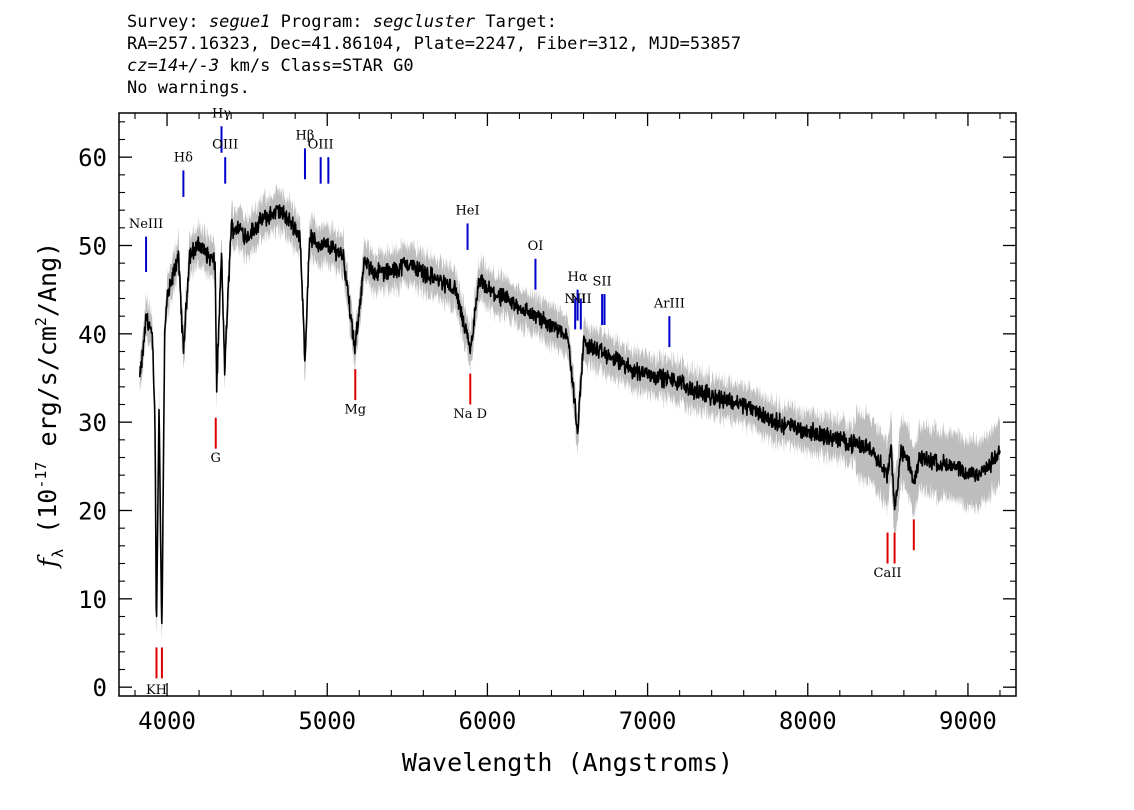 The height and width of the screenshot is (810, 1134). I want to click on emission-line-label: Hβ, so click(305, 136).